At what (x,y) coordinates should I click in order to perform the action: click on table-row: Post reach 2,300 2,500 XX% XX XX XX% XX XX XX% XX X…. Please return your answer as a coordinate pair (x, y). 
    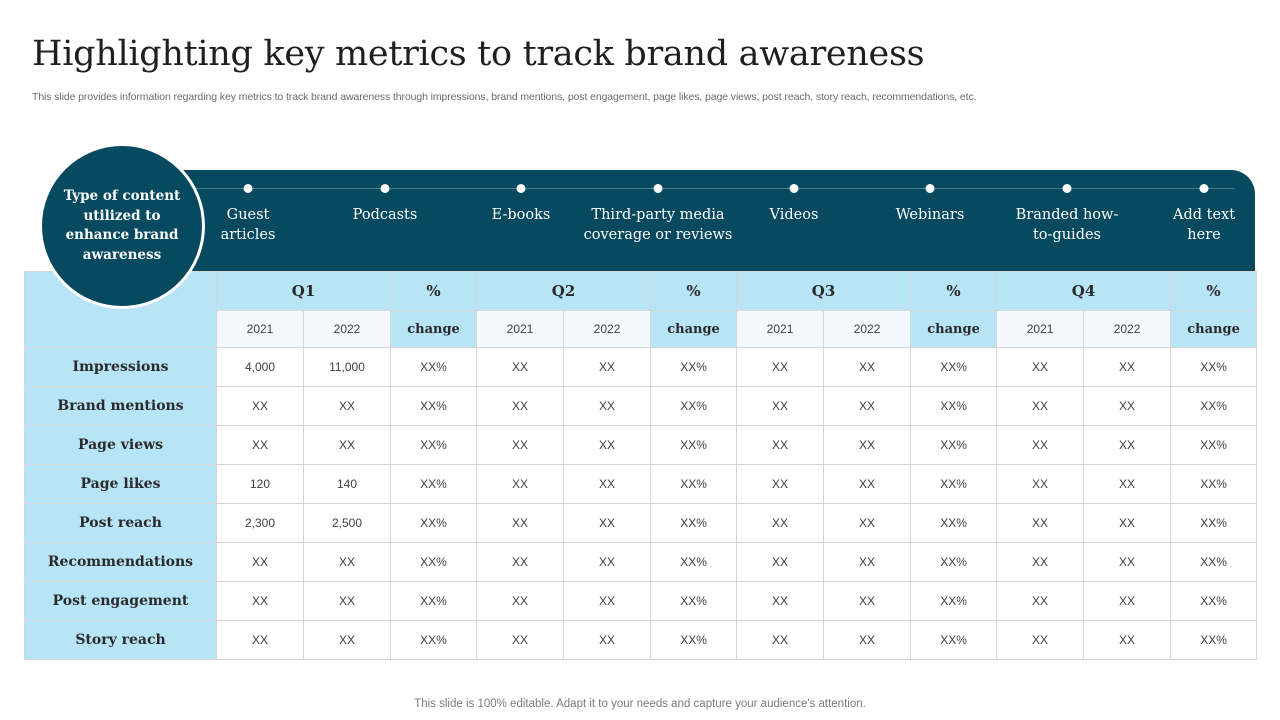
    Looking at the image, I should click on (641, 523).